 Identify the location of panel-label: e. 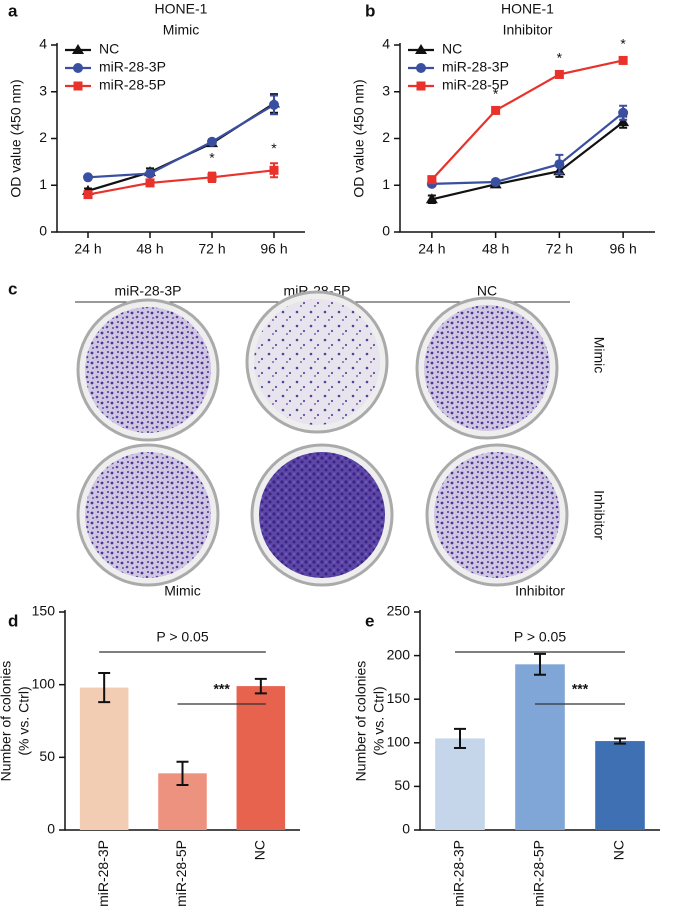
(369, 620).